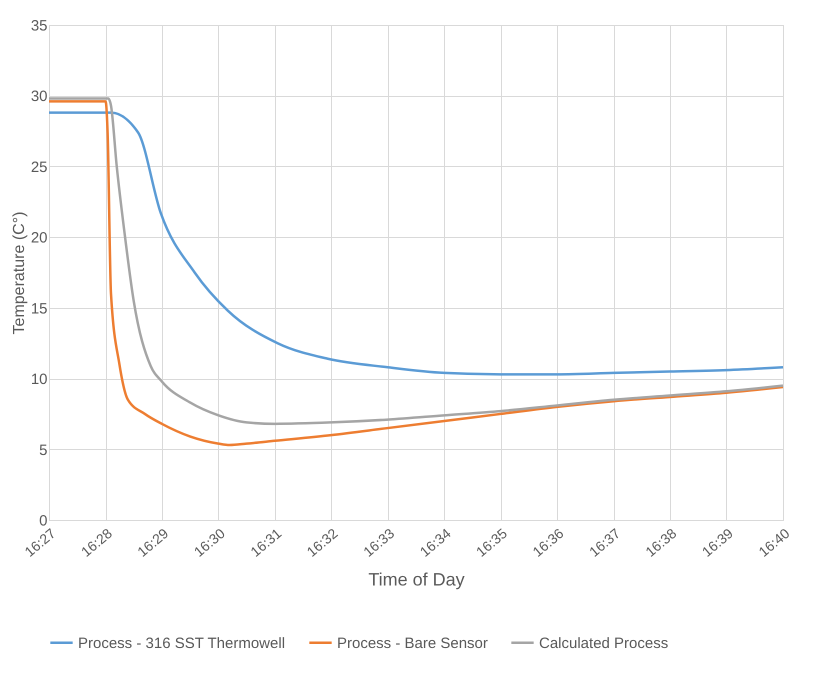 This screenshot has width=840, height=673. What do you see at coordinates (39, 379) in the screenshot?
I see `y-tick-label: 10` at bounding box center [39, 379].